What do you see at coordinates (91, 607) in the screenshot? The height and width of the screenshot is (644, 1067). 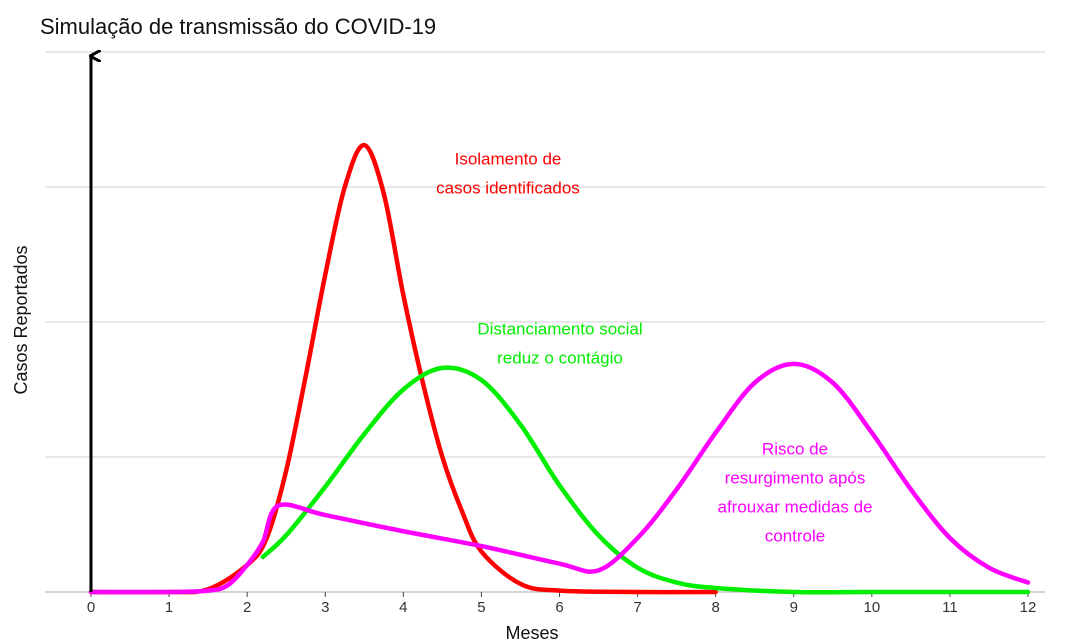 I see `x-tick-label: 0` at bounding box center [91, 607].